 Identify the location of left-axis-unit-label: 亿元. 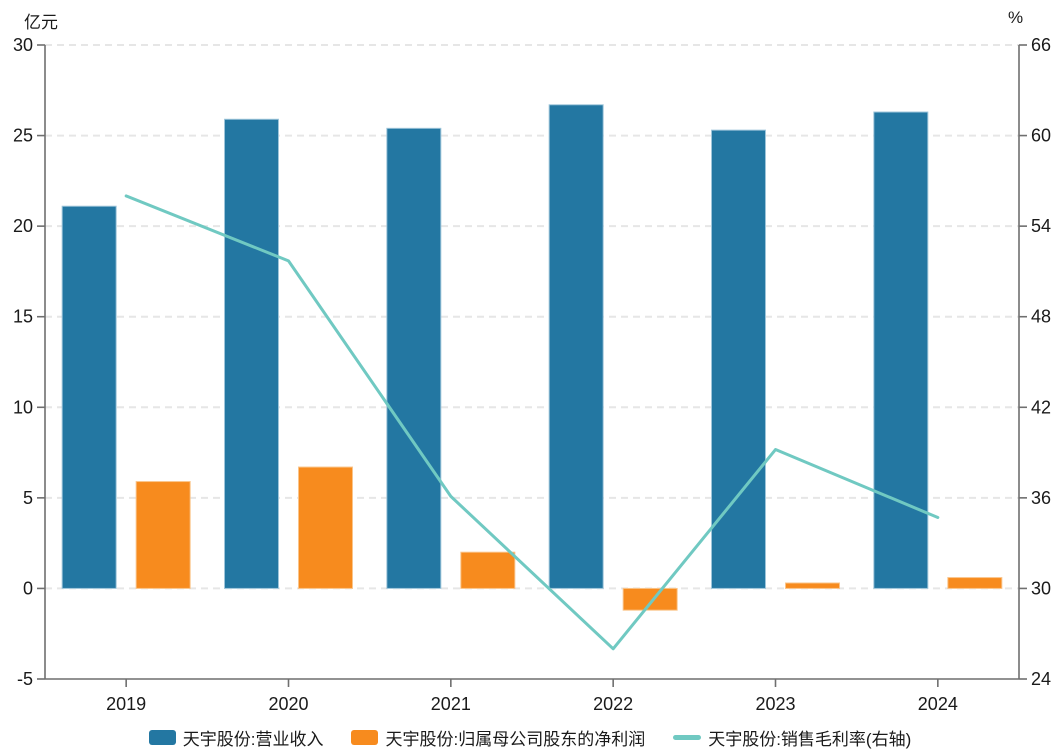
(41, 22).